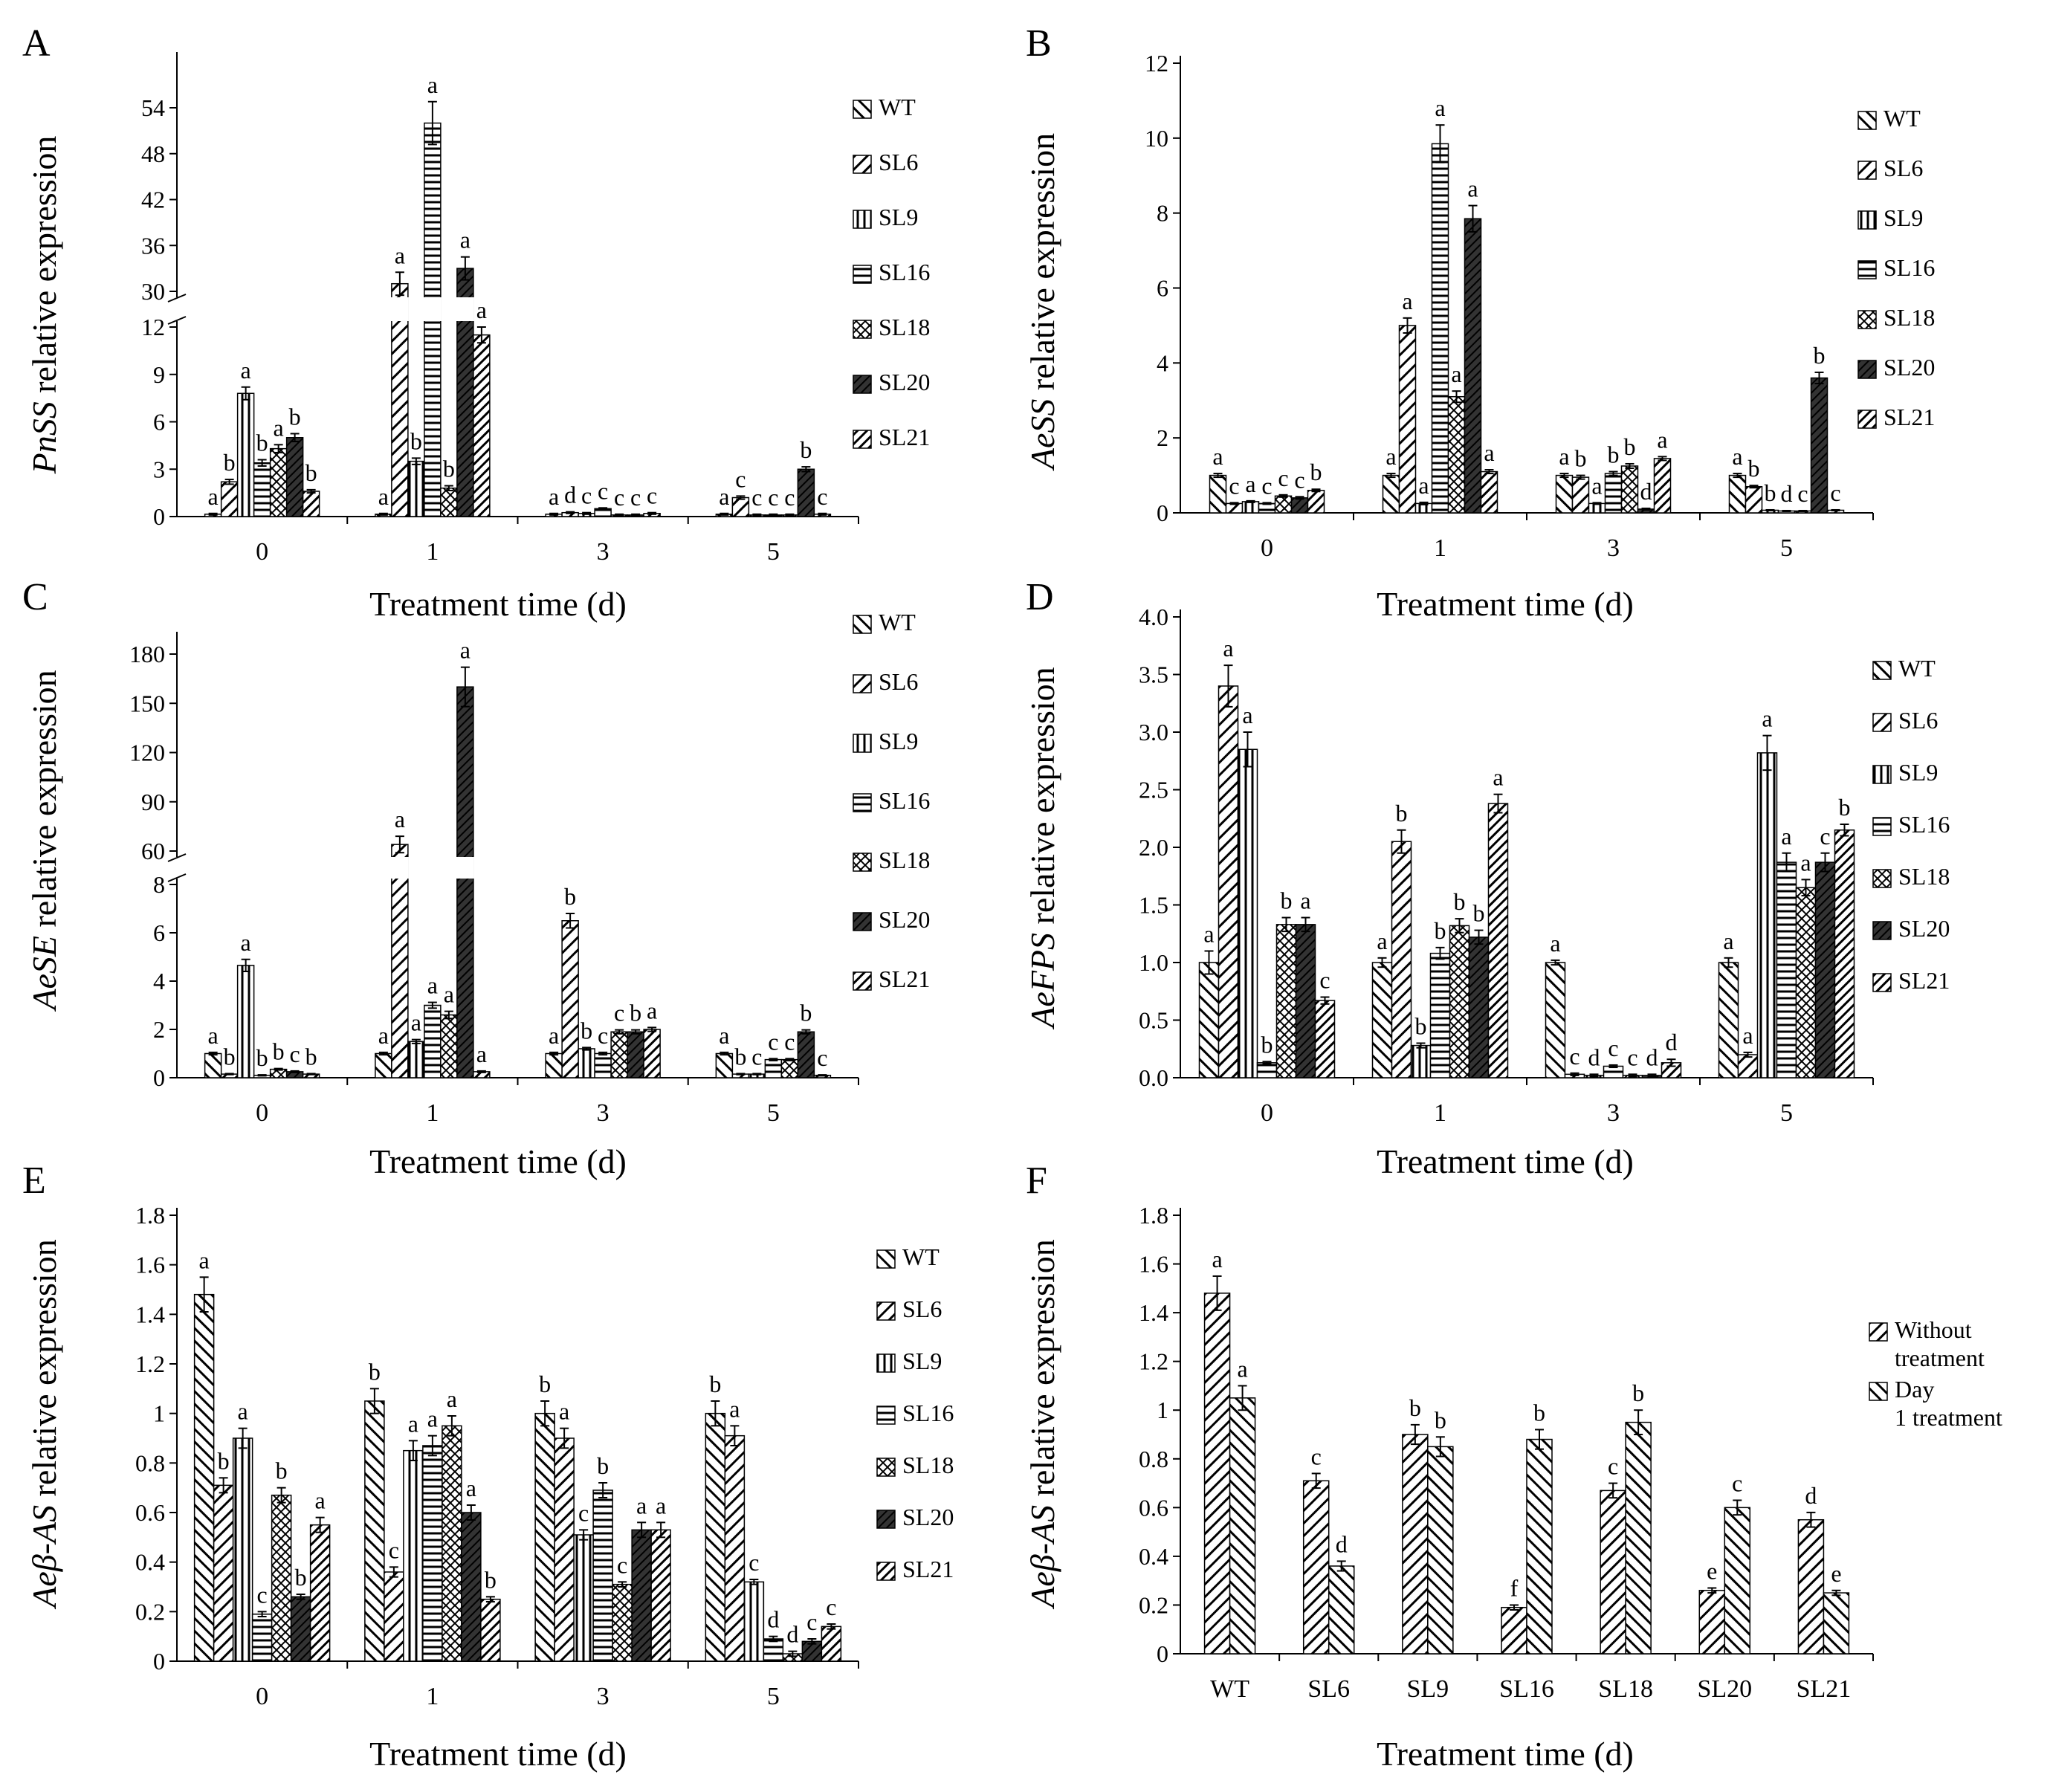  I want to click on y-tick-label: 120, so click(147, 753).